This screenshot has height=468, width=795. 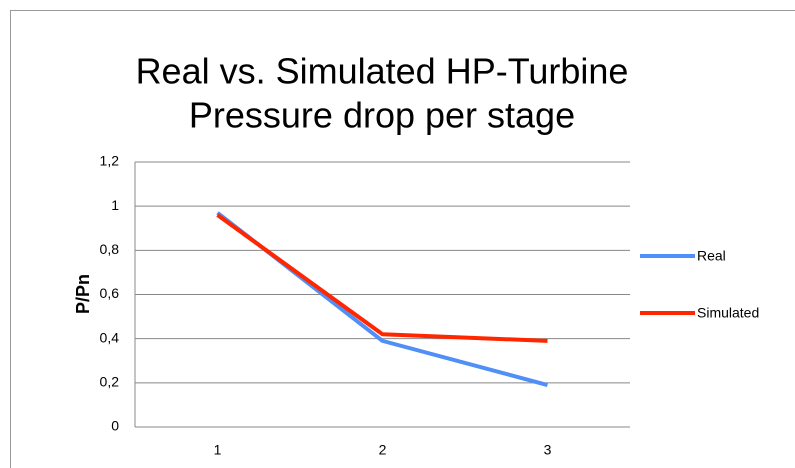 I want to click on x-tick-label: 3, so click(x=548, y=450).